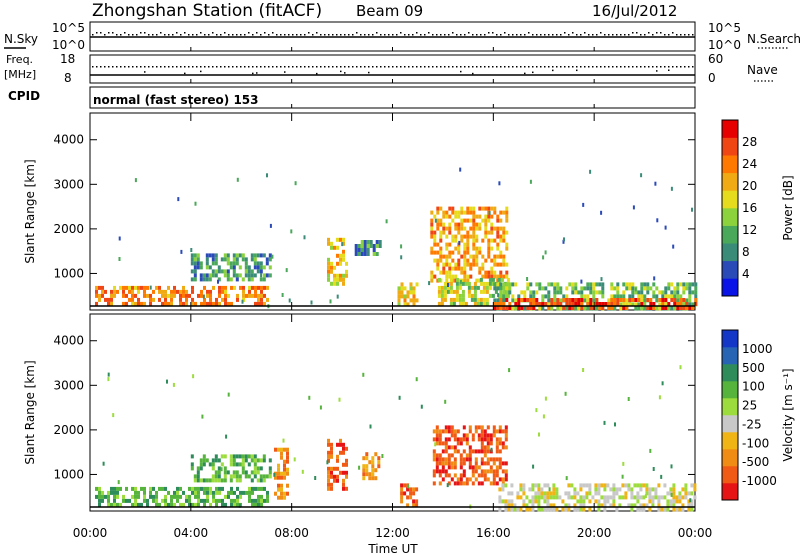 This screenshot has width=800, height=554. Describe the element at coordinates (749, 186) in the screenshot. I see `colorbar-tick-label: 20` at that location.